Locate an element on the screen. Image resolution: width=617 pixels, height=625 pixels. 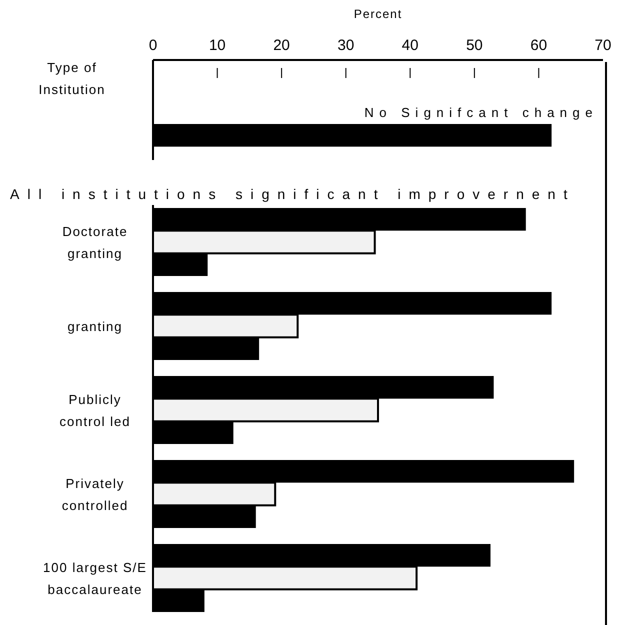
y-tick-label: granting is located at coordinates (95, 326).